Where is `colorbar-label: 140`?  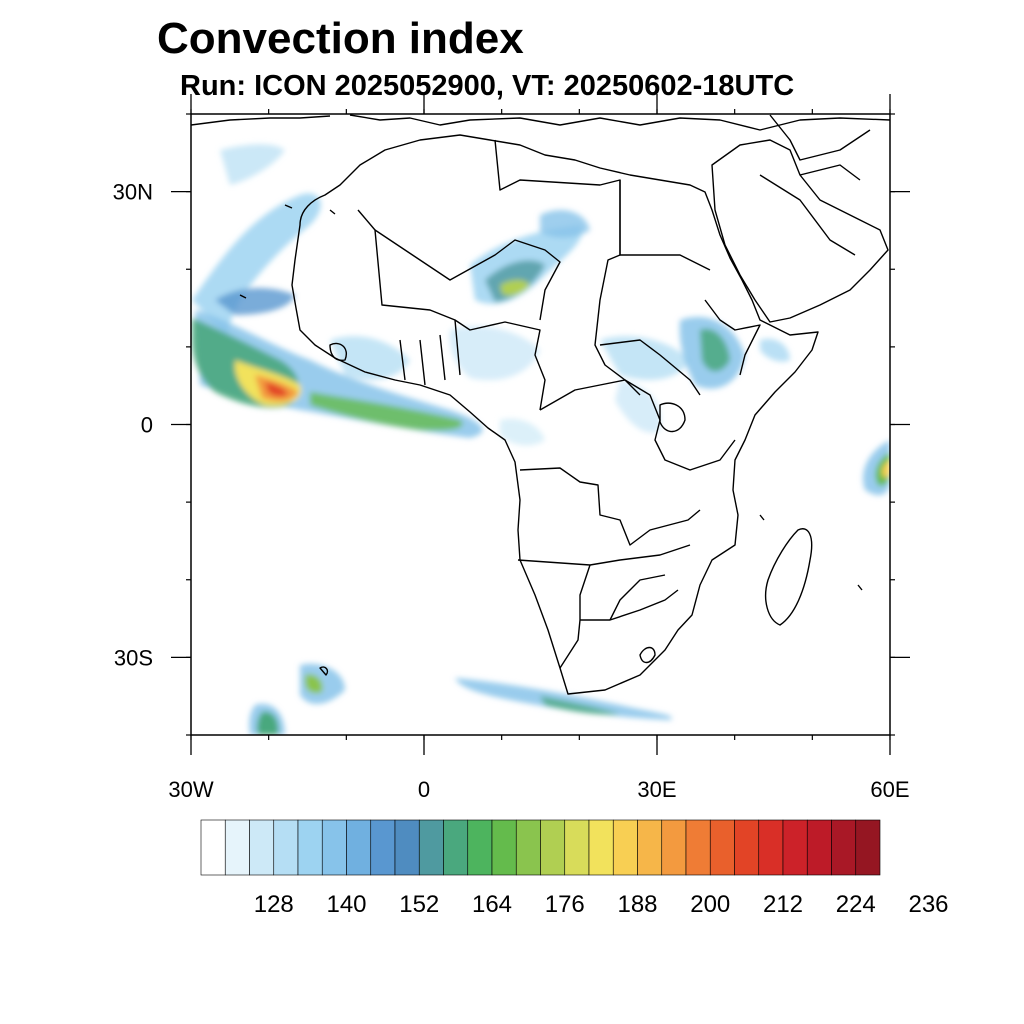
colorbar-label: 140 is located at coordinates (346, 904).